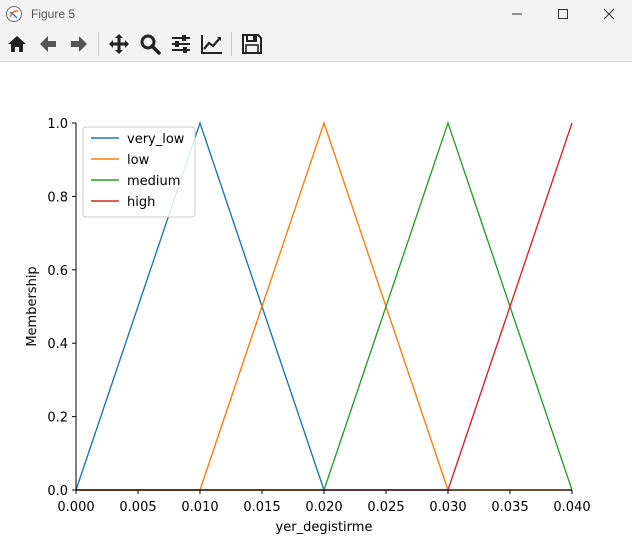  I want to click on close-button, so click(609, 13).